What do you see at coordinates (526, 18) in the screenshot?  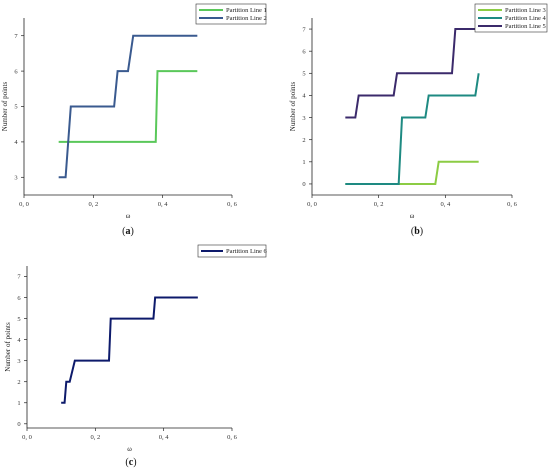 I see `legend-entry-2: Partition Line 4` at bounding box center [526, 18].